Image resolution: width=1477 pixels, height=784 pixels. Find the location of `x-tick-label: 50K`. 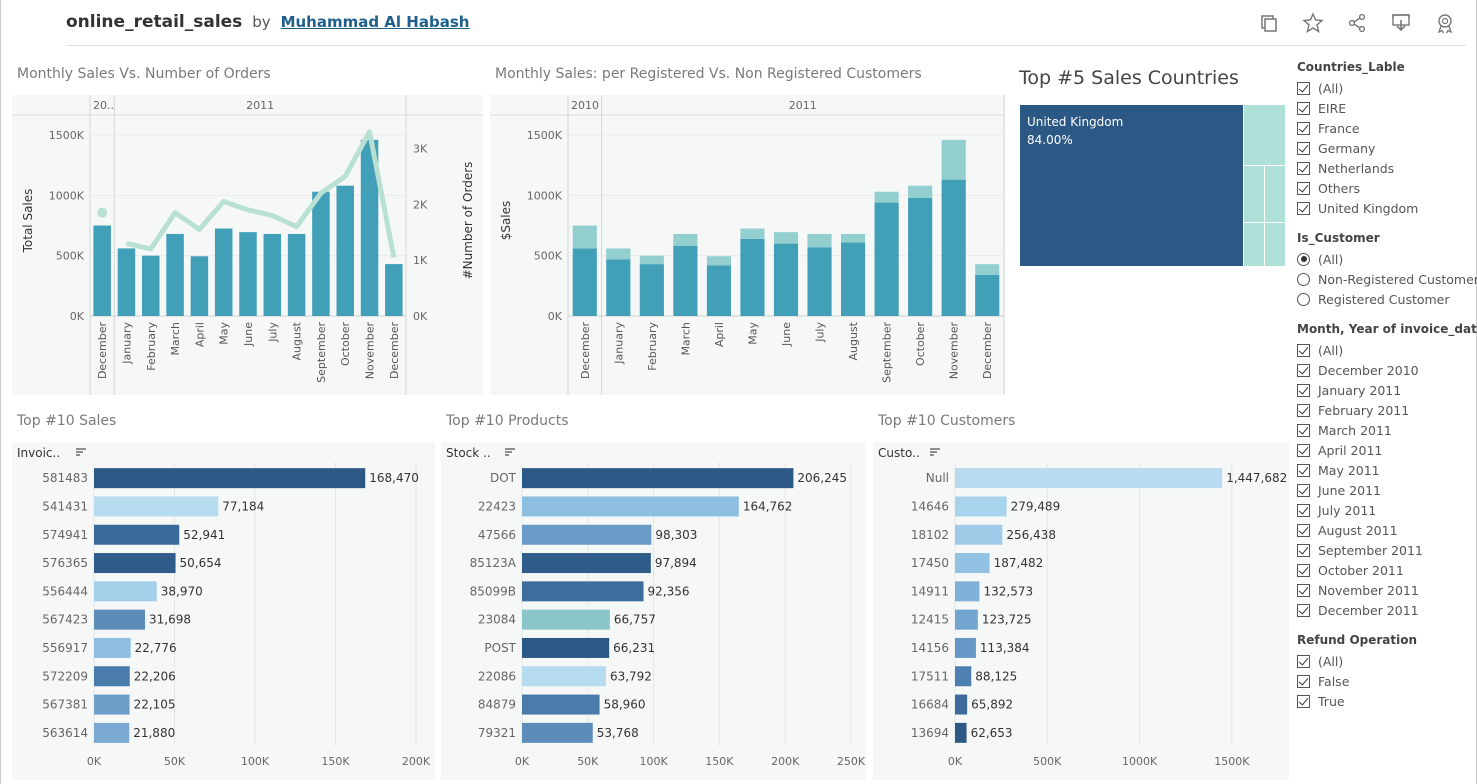

x-tick-label: 50K is located at coordinates (588, 761).